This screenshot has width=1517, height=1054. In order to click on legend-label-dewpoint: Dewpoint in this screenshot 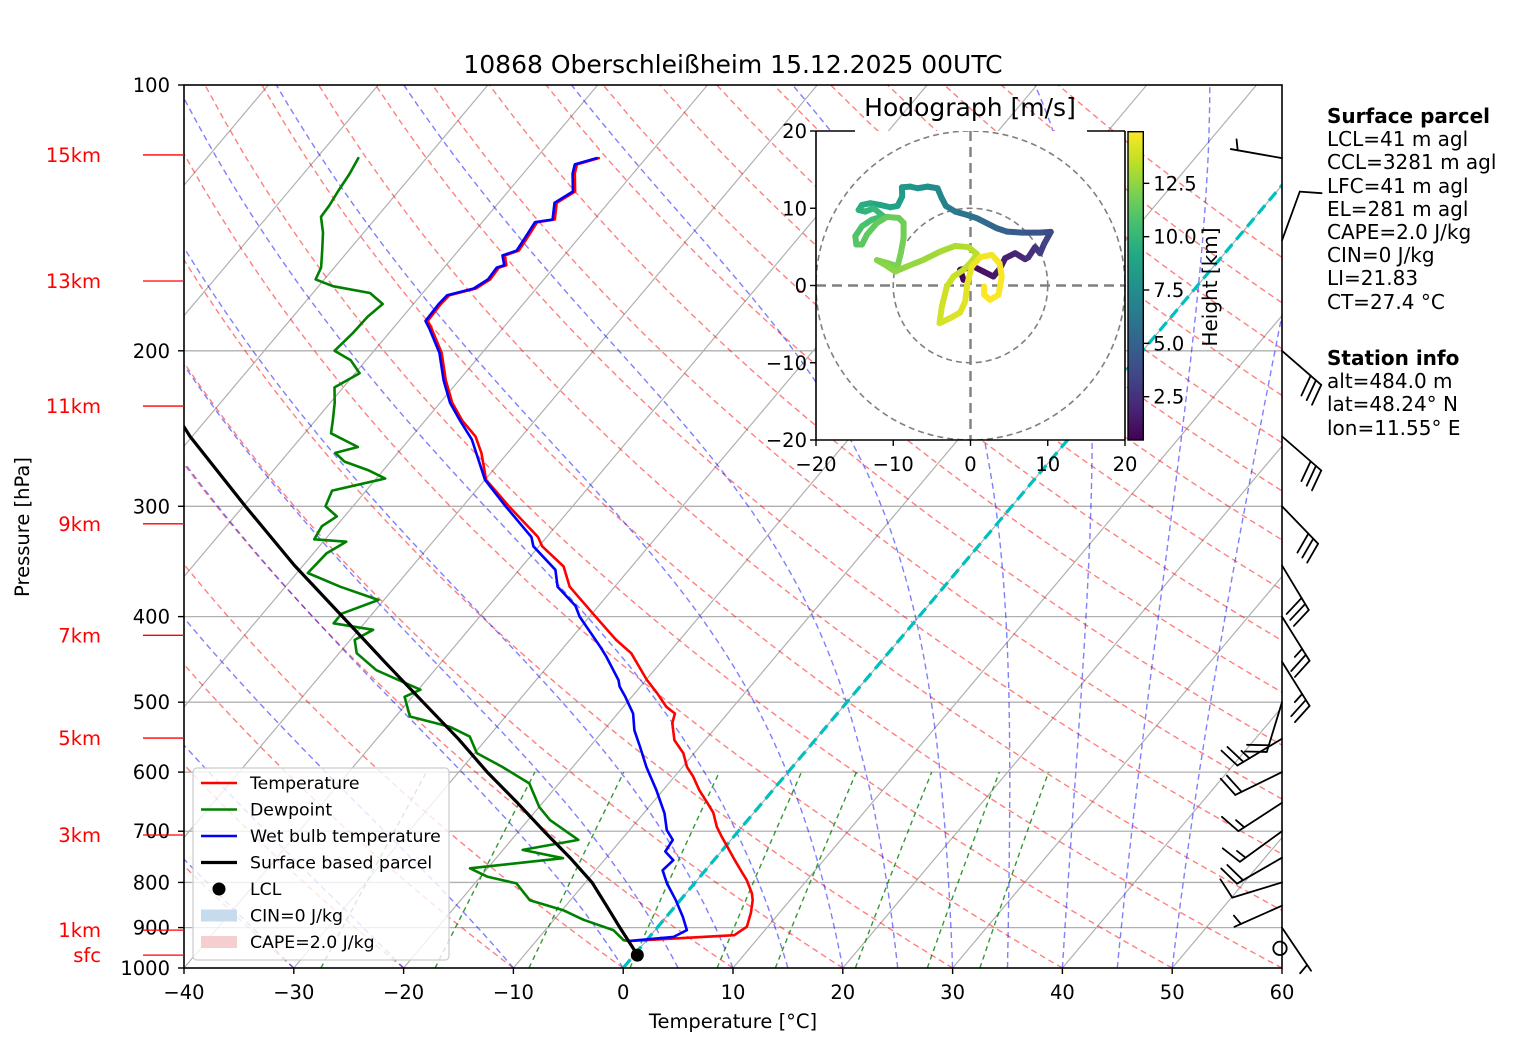, I will do `click(291, 811)`.